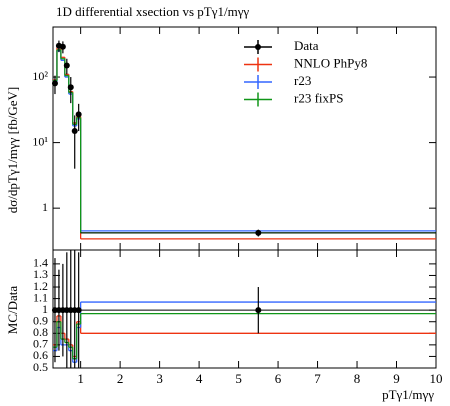 Image resolution: width=450 pixels, height=406 pixels. What do you see at coordinates (159, 378) in the screenshot?
I see `x-tick-label: 3` at bounding box center [159, 378].